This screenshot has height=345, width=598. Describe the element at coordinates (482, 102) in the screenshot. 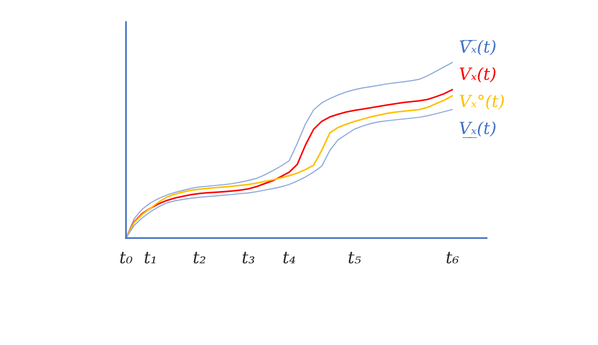

I see `series-label: Vₓ°(t)` at that location.